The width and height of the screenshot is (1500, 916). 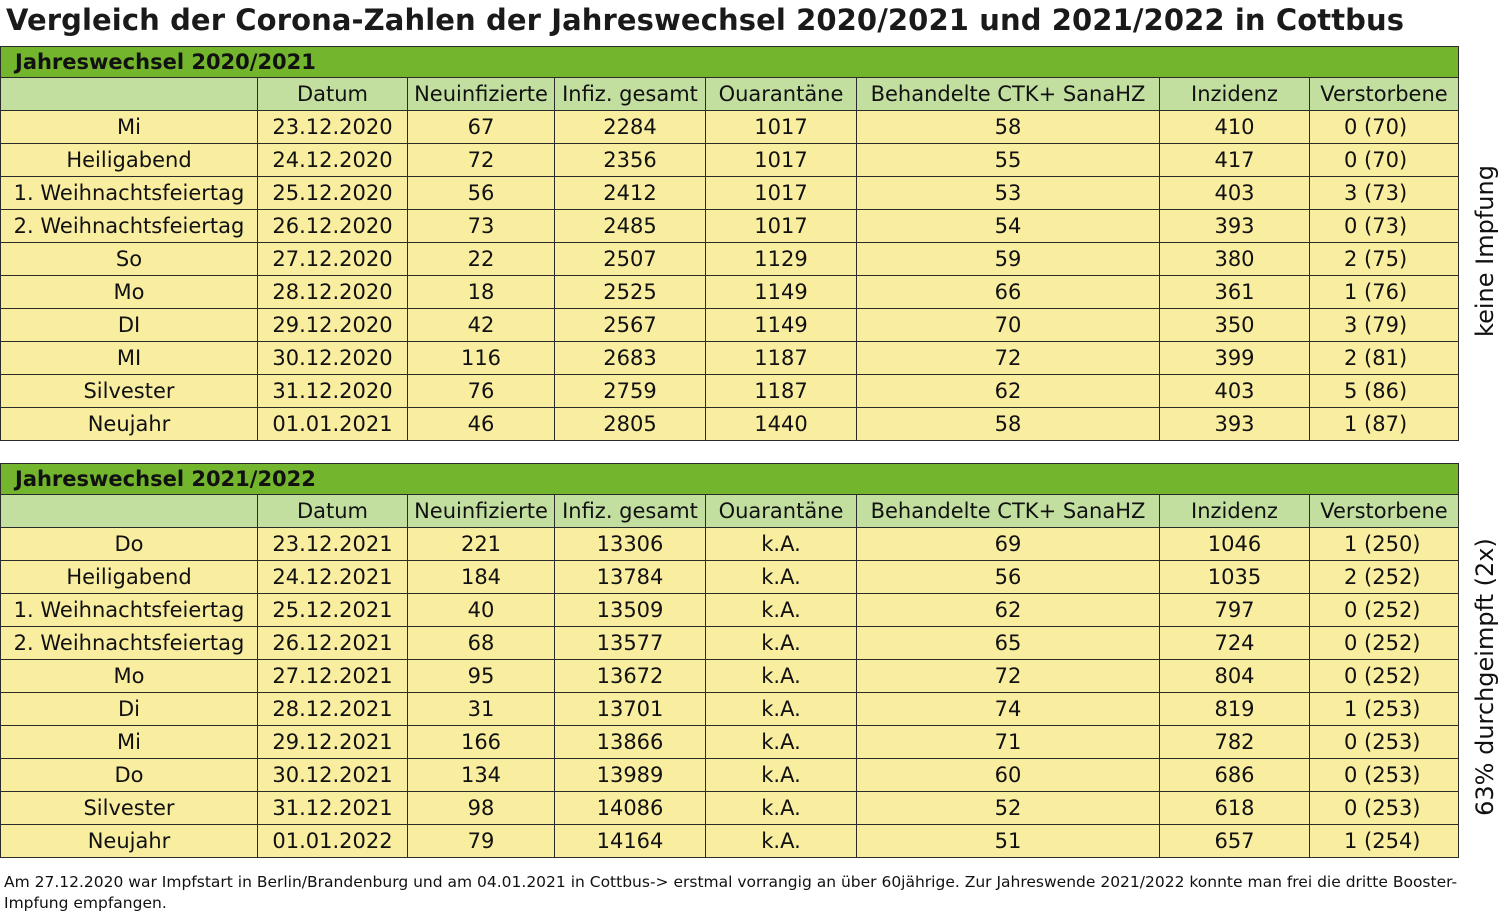 What do you see at coordinates (730, 479) in the screenshot?
I see `section-title: Jahreswechsel 2021/2022` at bounding box center [730, 479].